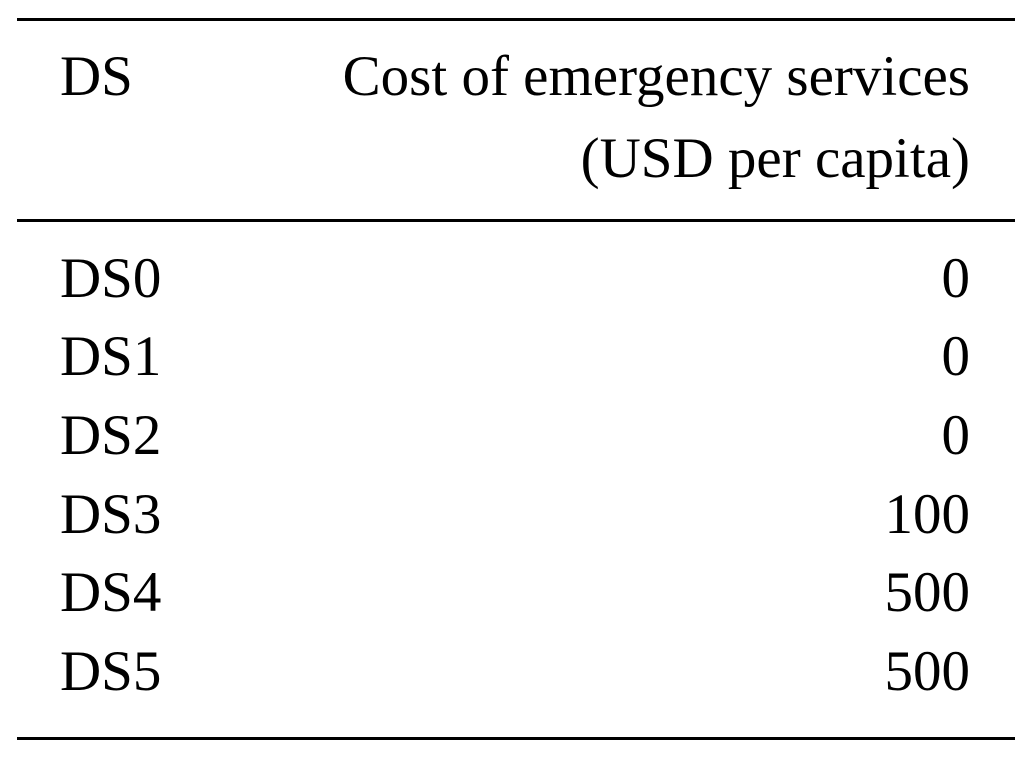  What do you see at coordinates (516, 738) in the screenshot?
I see `bottom-rule` at bounding box center [516, 738].